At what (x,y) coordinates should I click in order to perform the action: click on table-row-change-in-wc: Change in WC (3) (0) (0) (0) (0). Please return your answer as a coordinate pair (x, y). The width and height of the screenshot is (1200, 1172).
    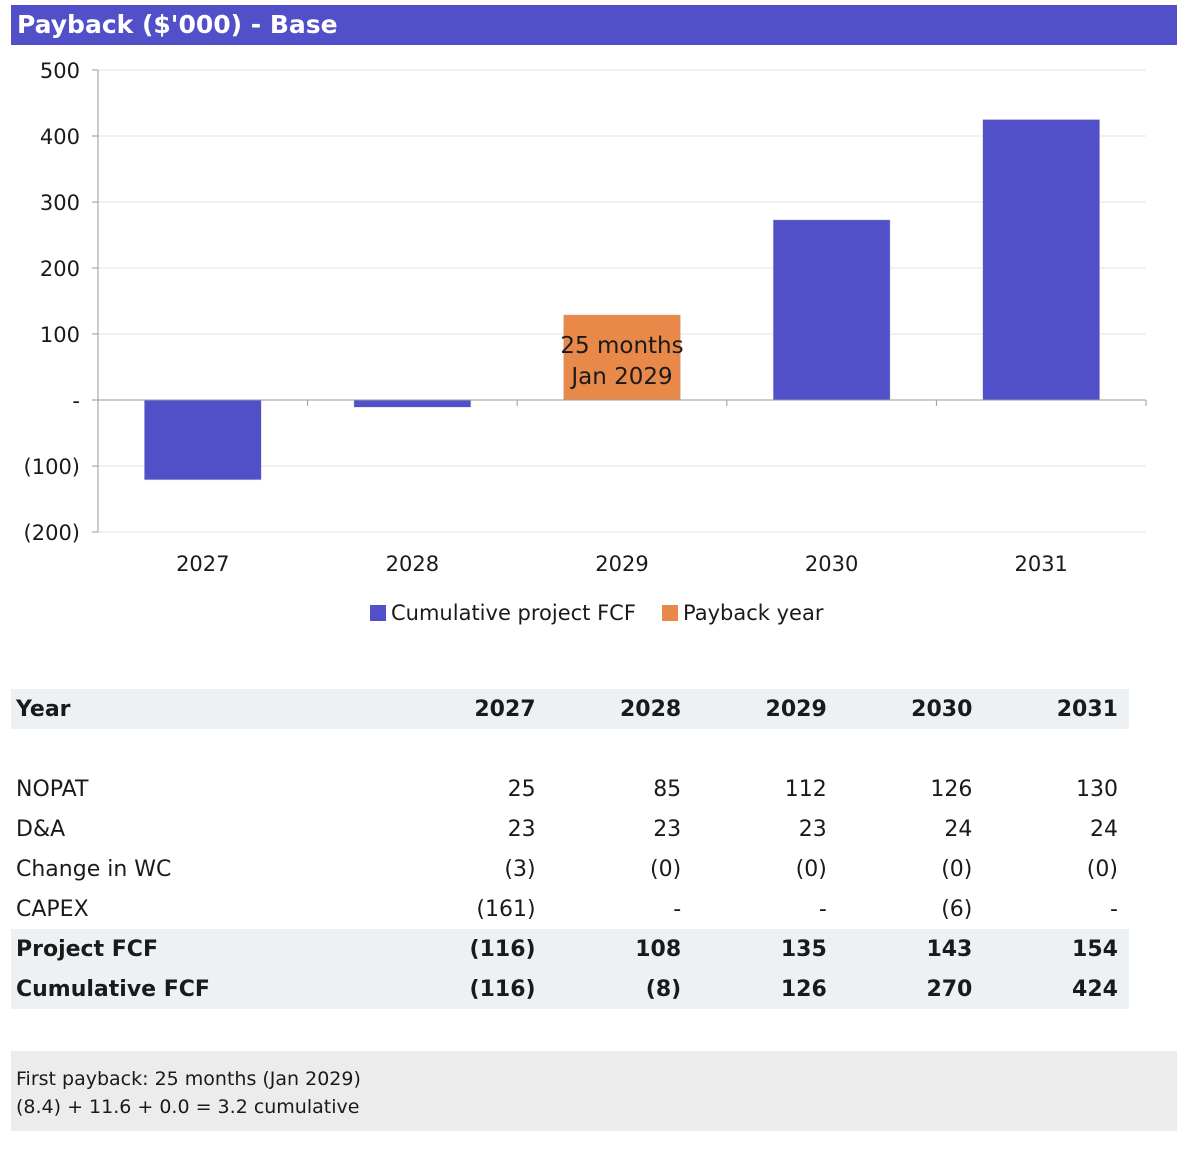
    Looking at the image, I should click on (570, 869).